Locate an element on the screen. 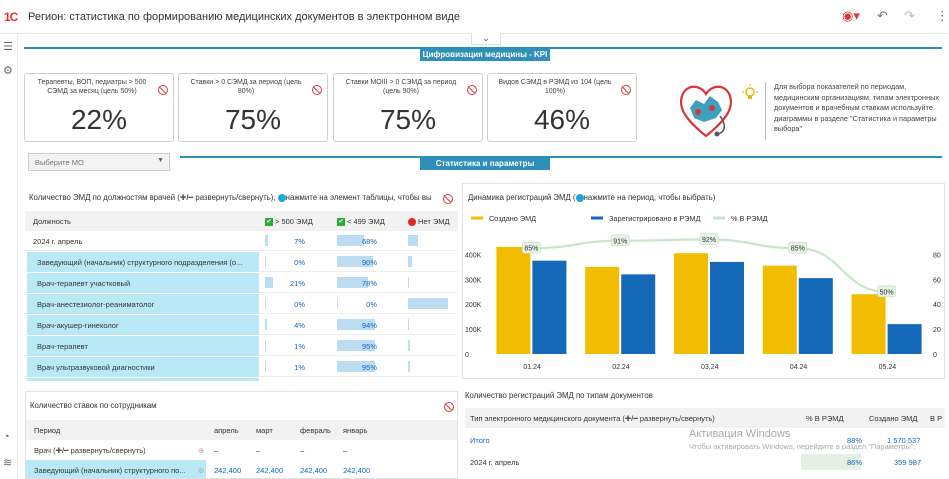 The height and width of the screenshot is (479, 949). pct-data-label: 85% is located at coordinates (798, 249).